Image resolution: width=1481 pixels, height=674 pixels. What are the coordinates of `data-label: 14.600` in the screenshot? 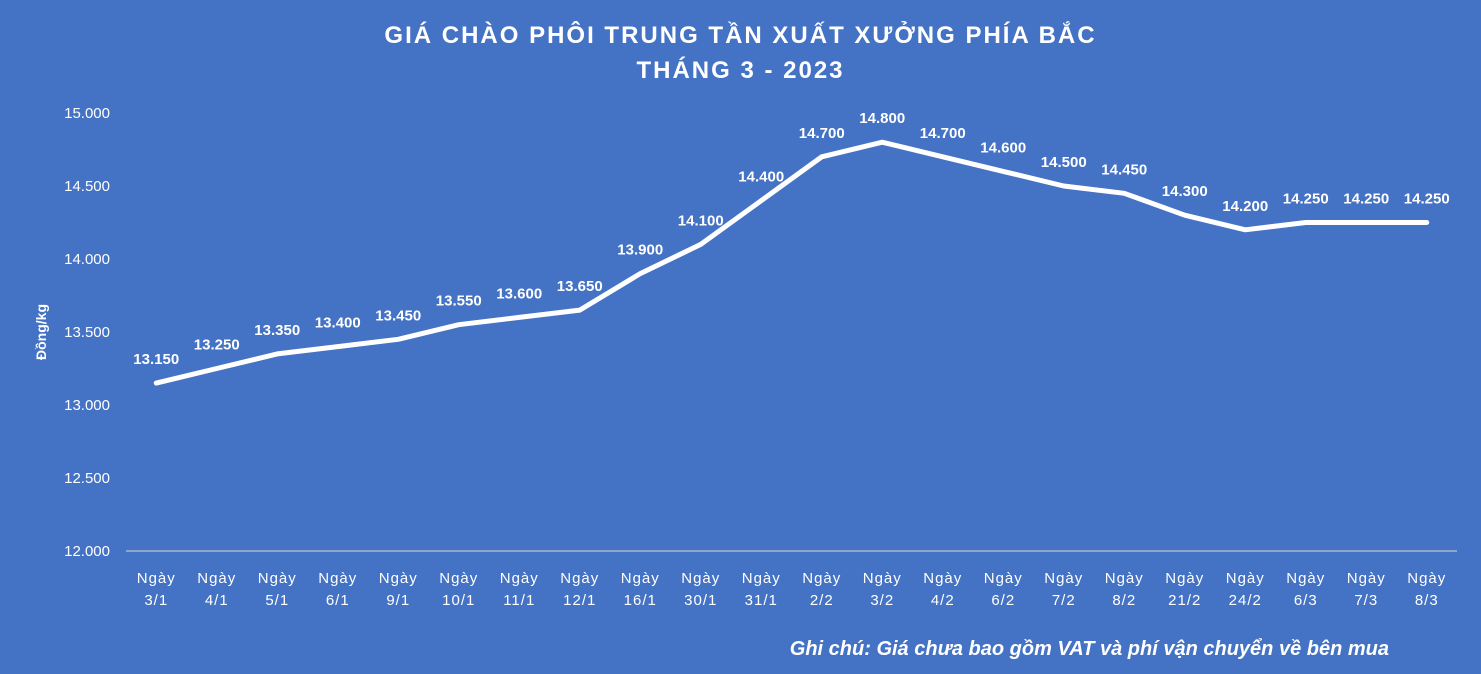 It's located at (1003, 147).